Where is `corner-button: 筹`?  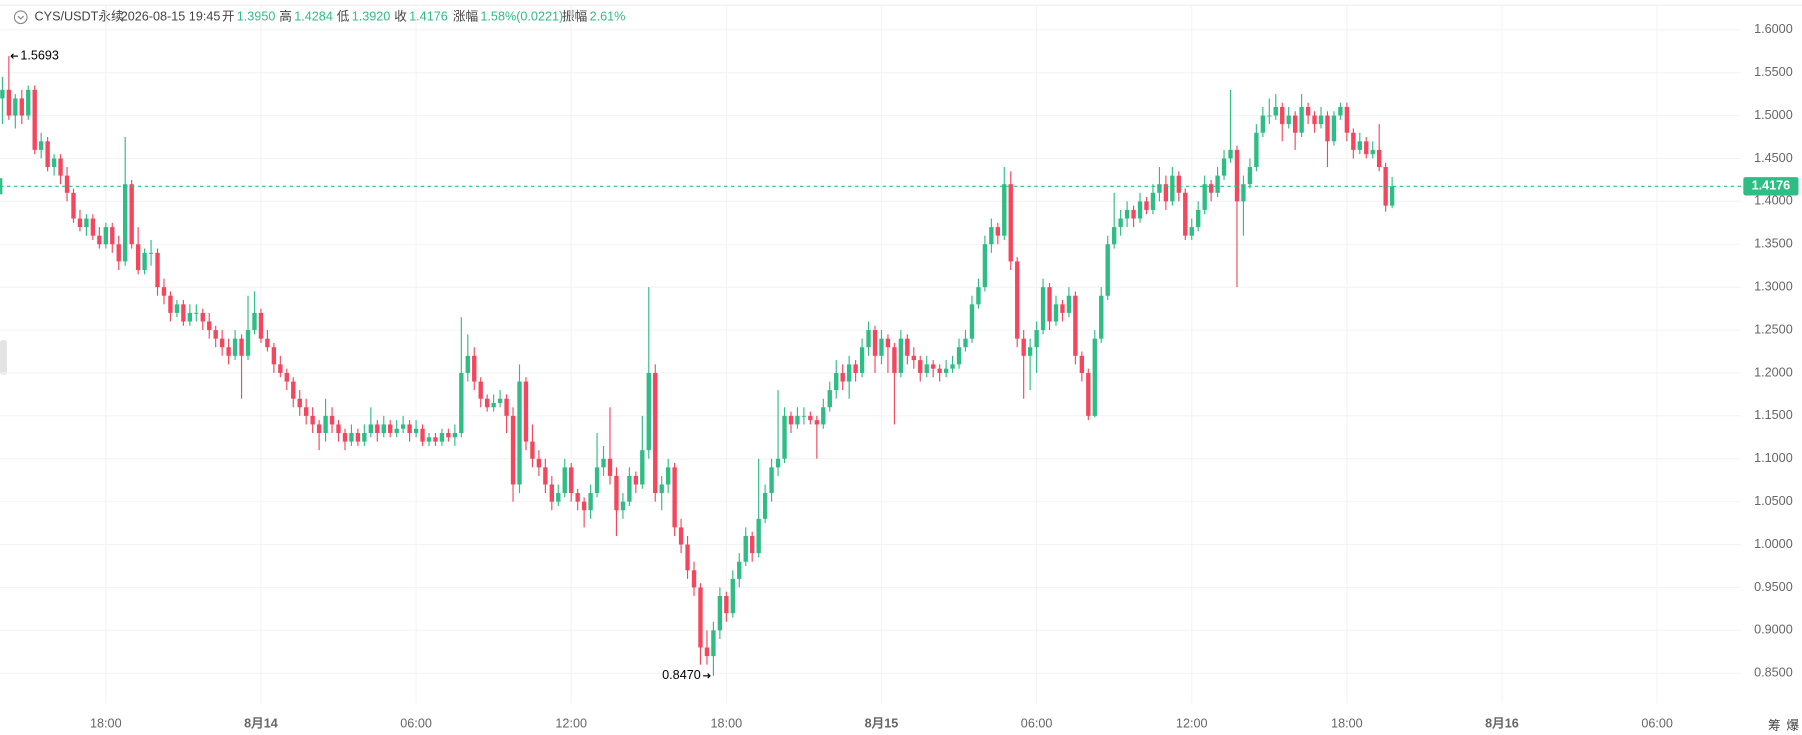
corner-button: 筹 is located at coordinates (1774, 725).